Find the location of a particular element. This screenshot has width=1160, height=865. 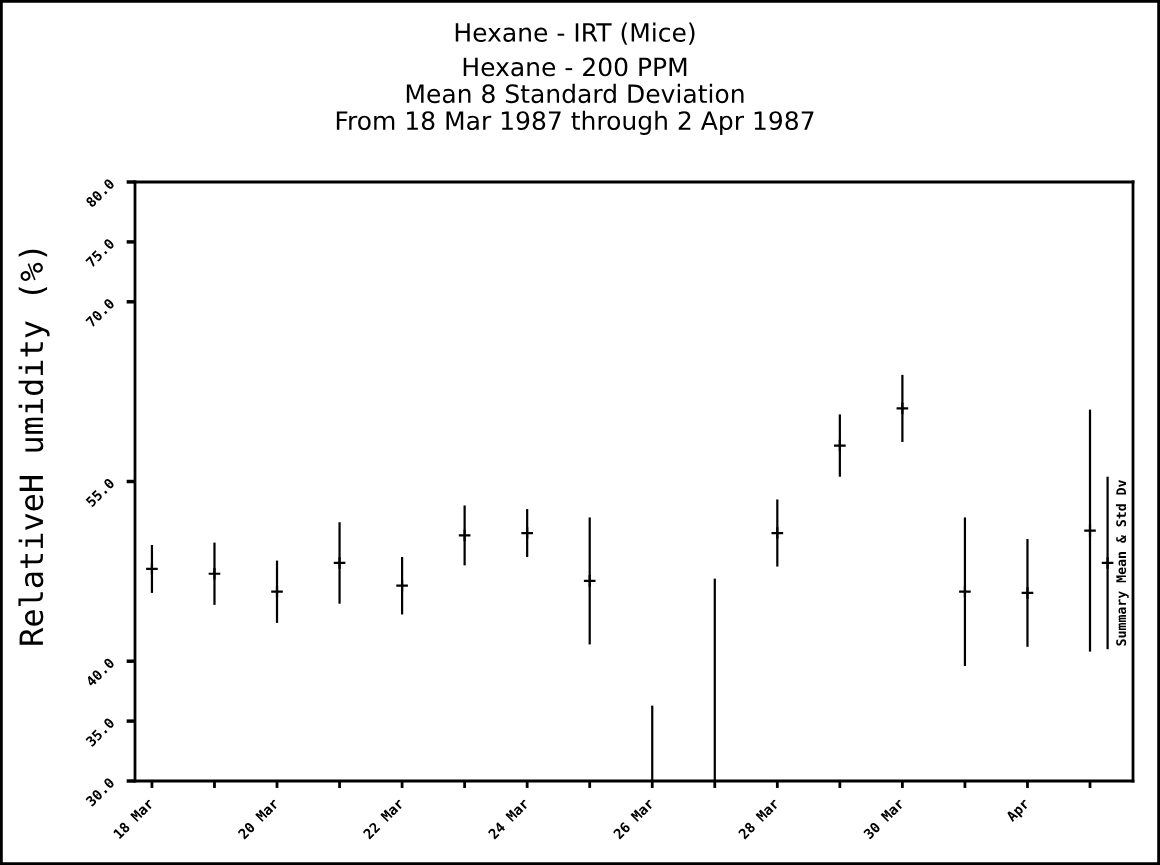

chart-title: Hexane - IRT (Mice) is located at coordinates (575, 33).